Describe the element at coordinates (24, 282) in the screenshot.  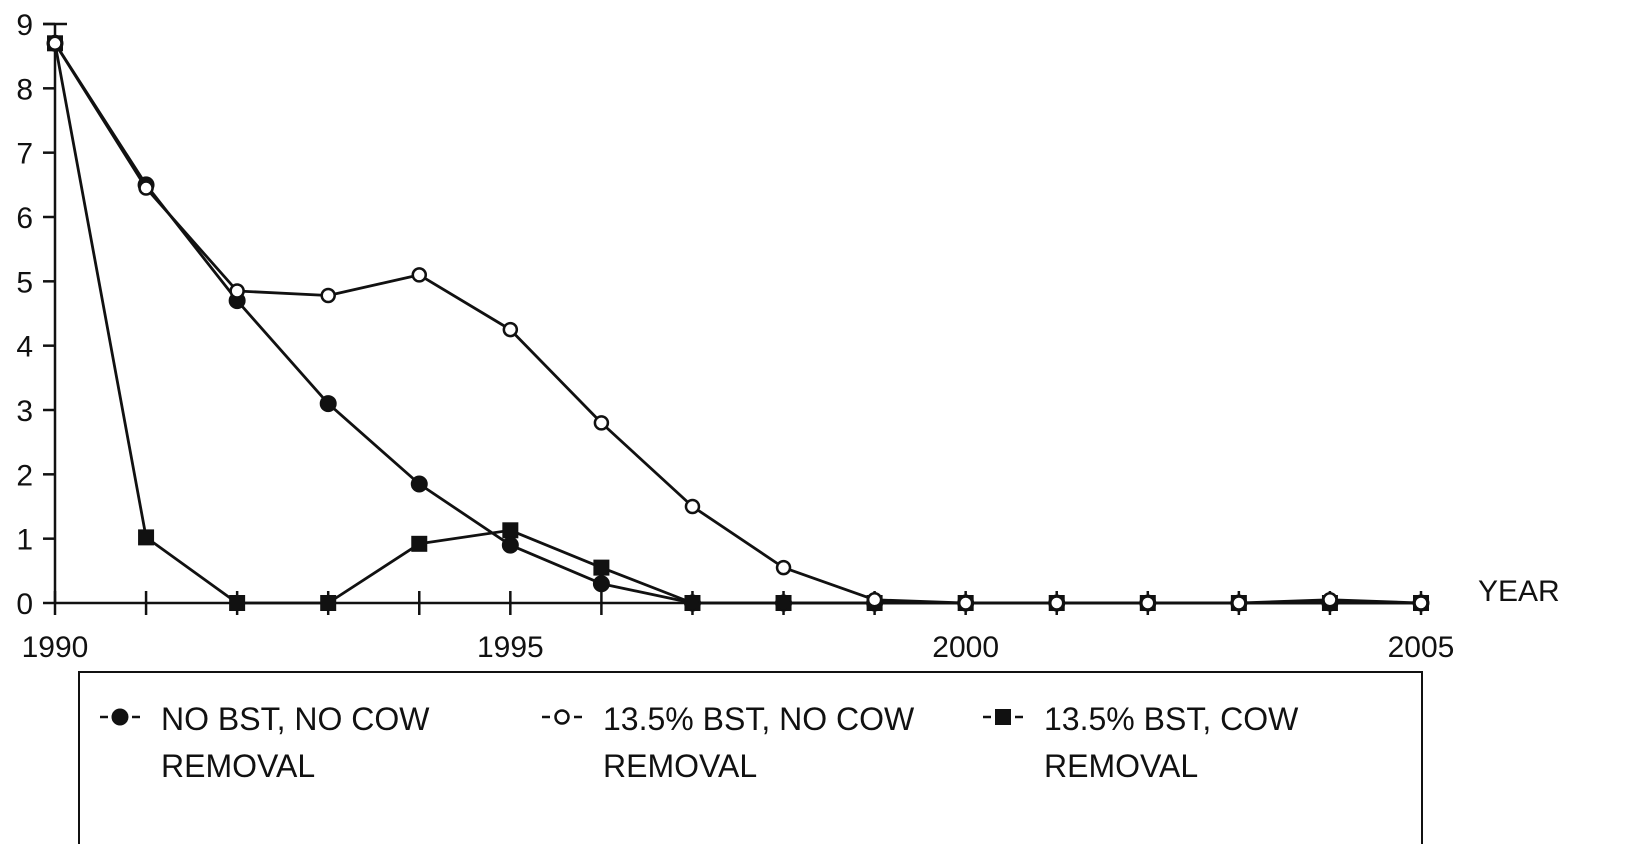
I see `y-tick-label: 5` at that location.